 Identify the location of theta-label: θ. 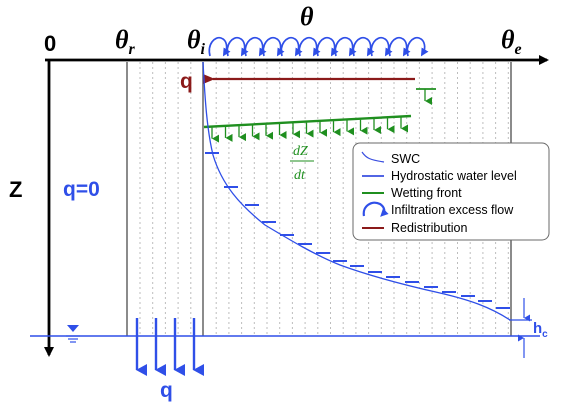
(307, 16).